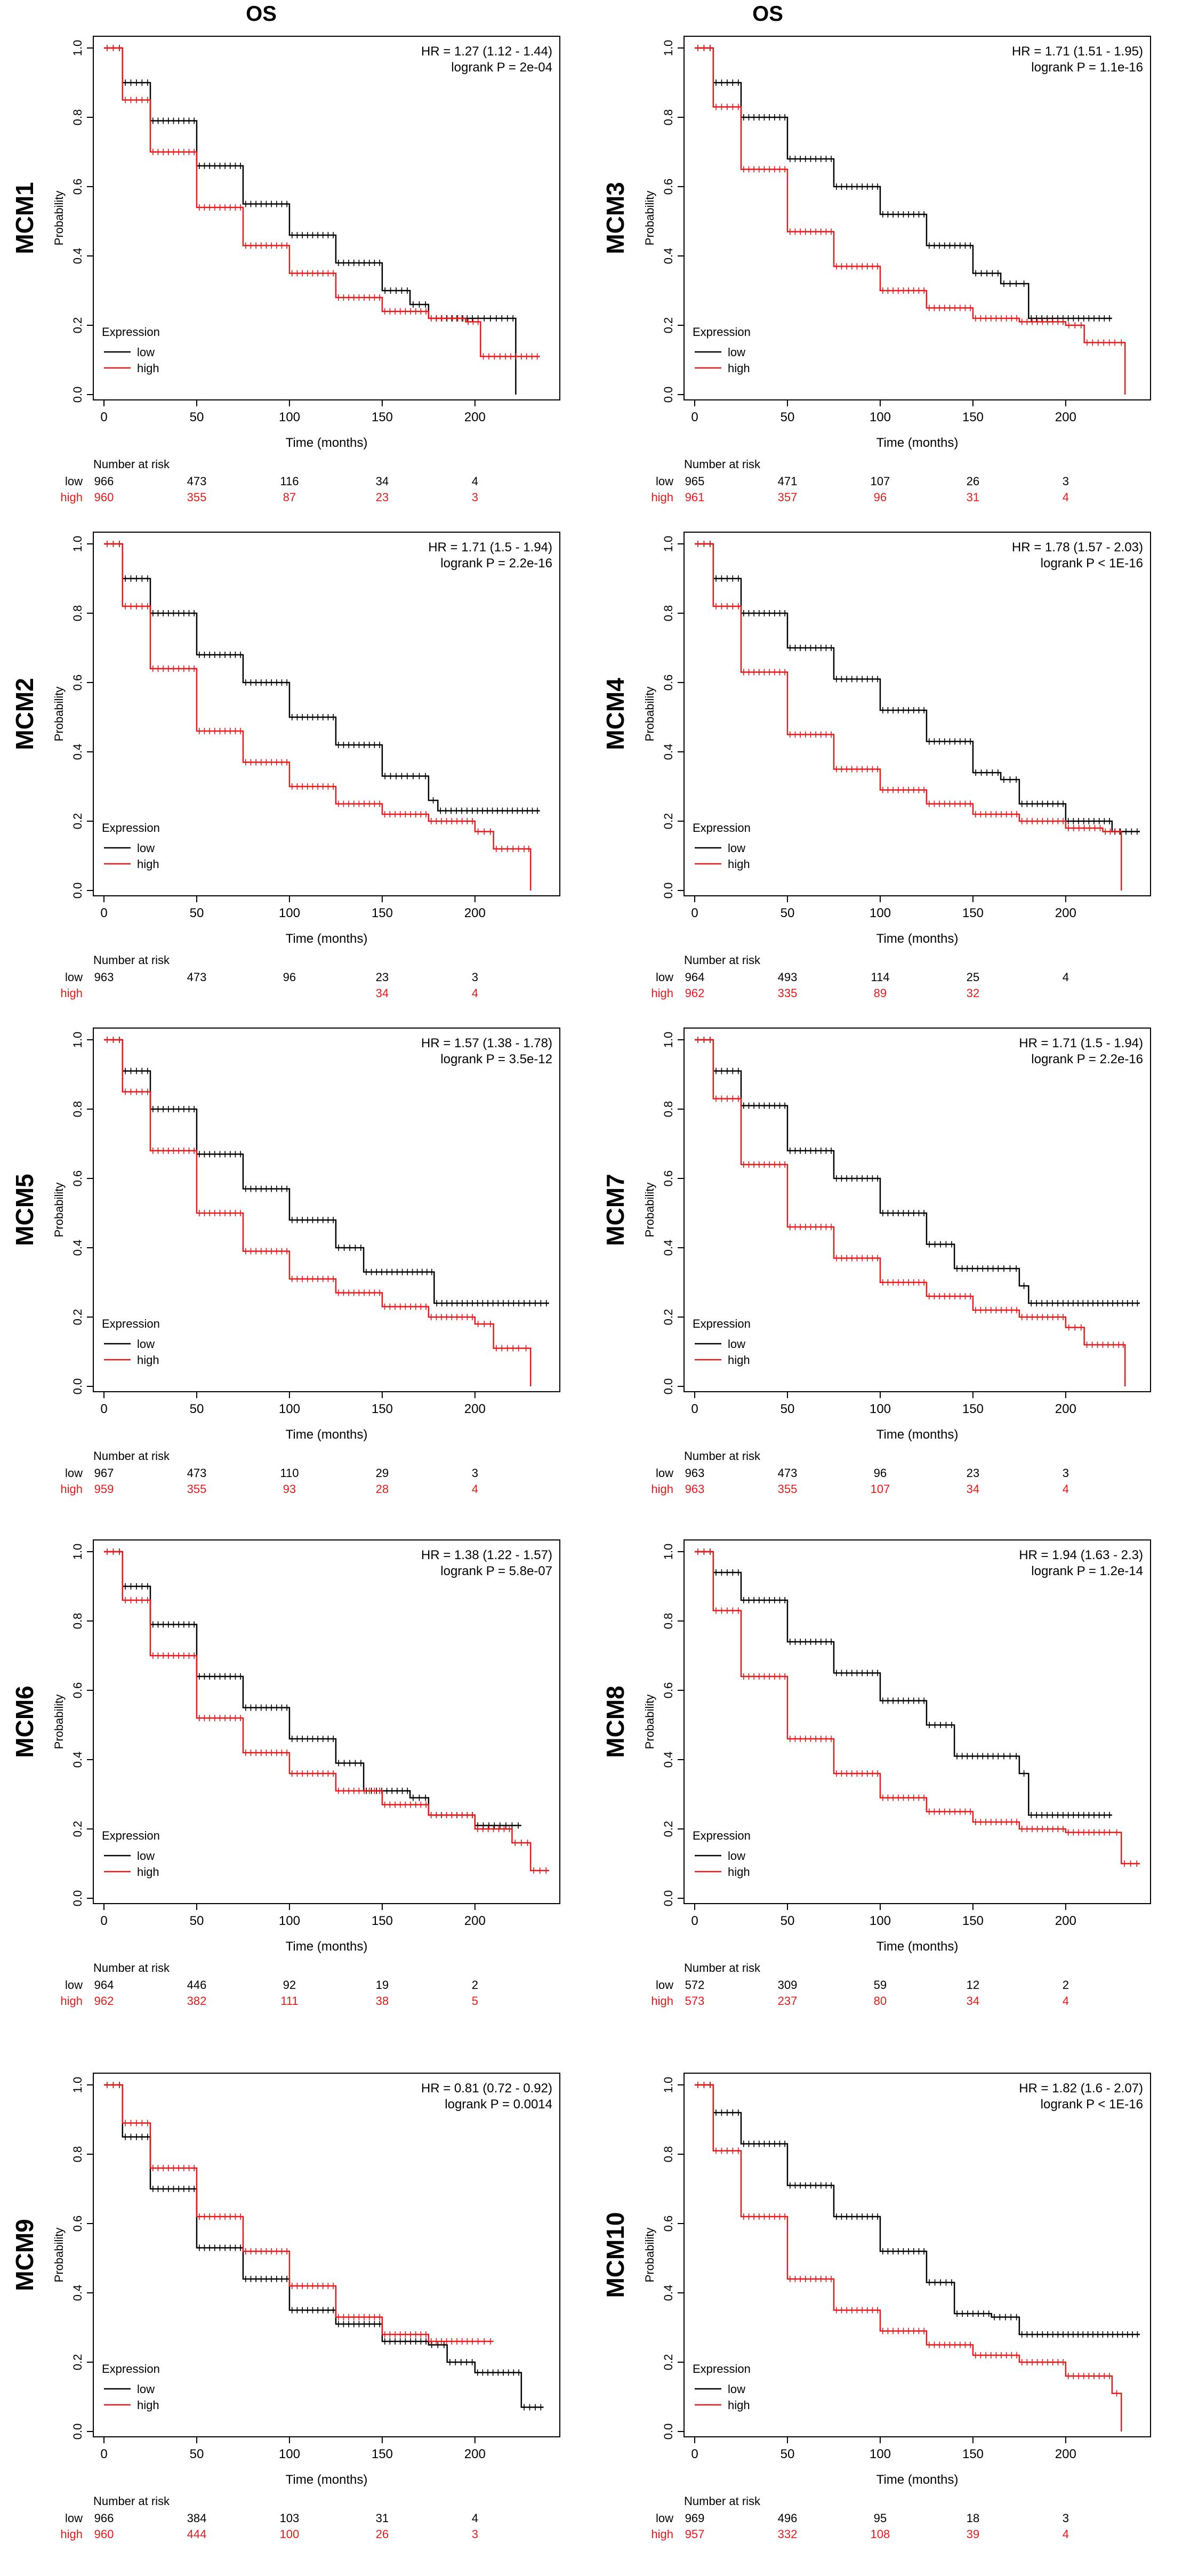  I want to click on risk-count-high: 3, so click(475, 498).